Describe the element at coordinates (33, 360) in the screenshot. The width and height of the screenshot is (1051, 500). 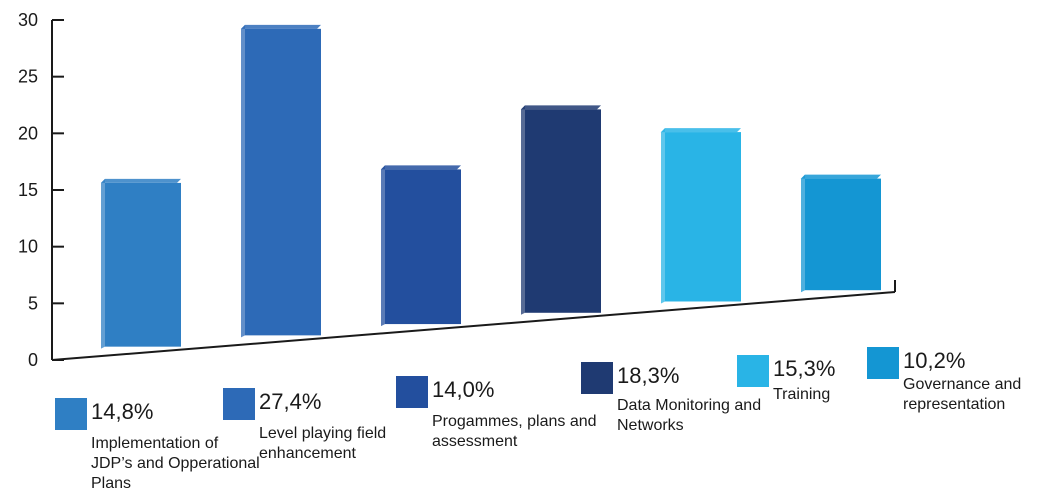
I see `y-tick-label-0: 0` at that location.